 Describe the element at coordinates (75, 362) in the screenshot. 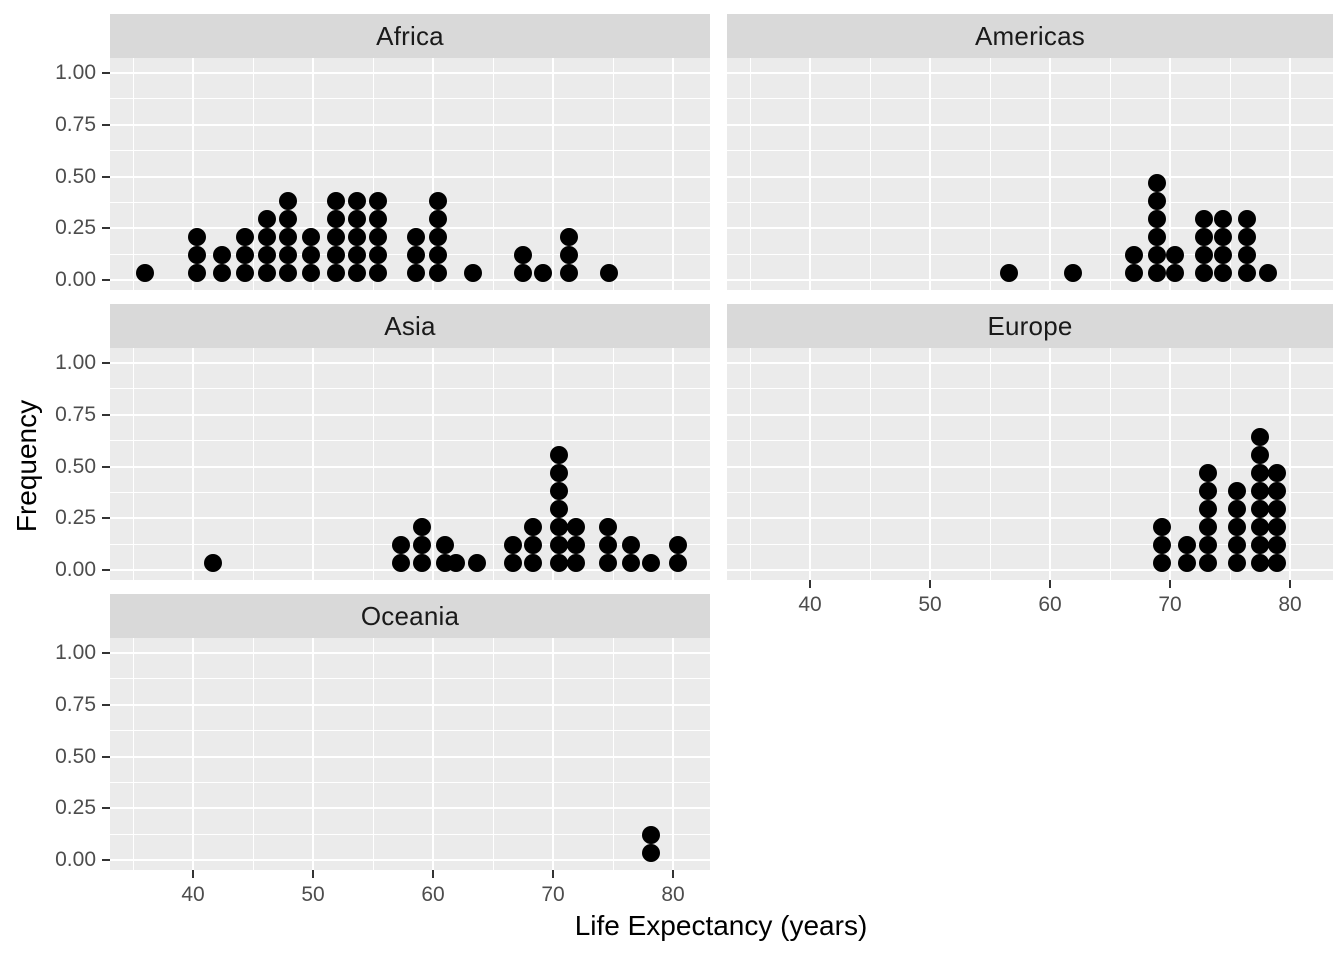

I see `y-tick-label: 1.00` at that location.